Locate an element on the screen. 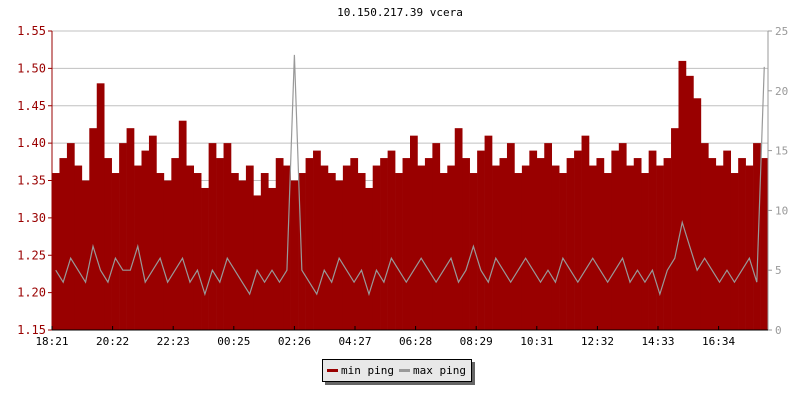 This screenshot has height=400, width=800. x-tick-label: 08:29 is located at coordinates (476, 341).